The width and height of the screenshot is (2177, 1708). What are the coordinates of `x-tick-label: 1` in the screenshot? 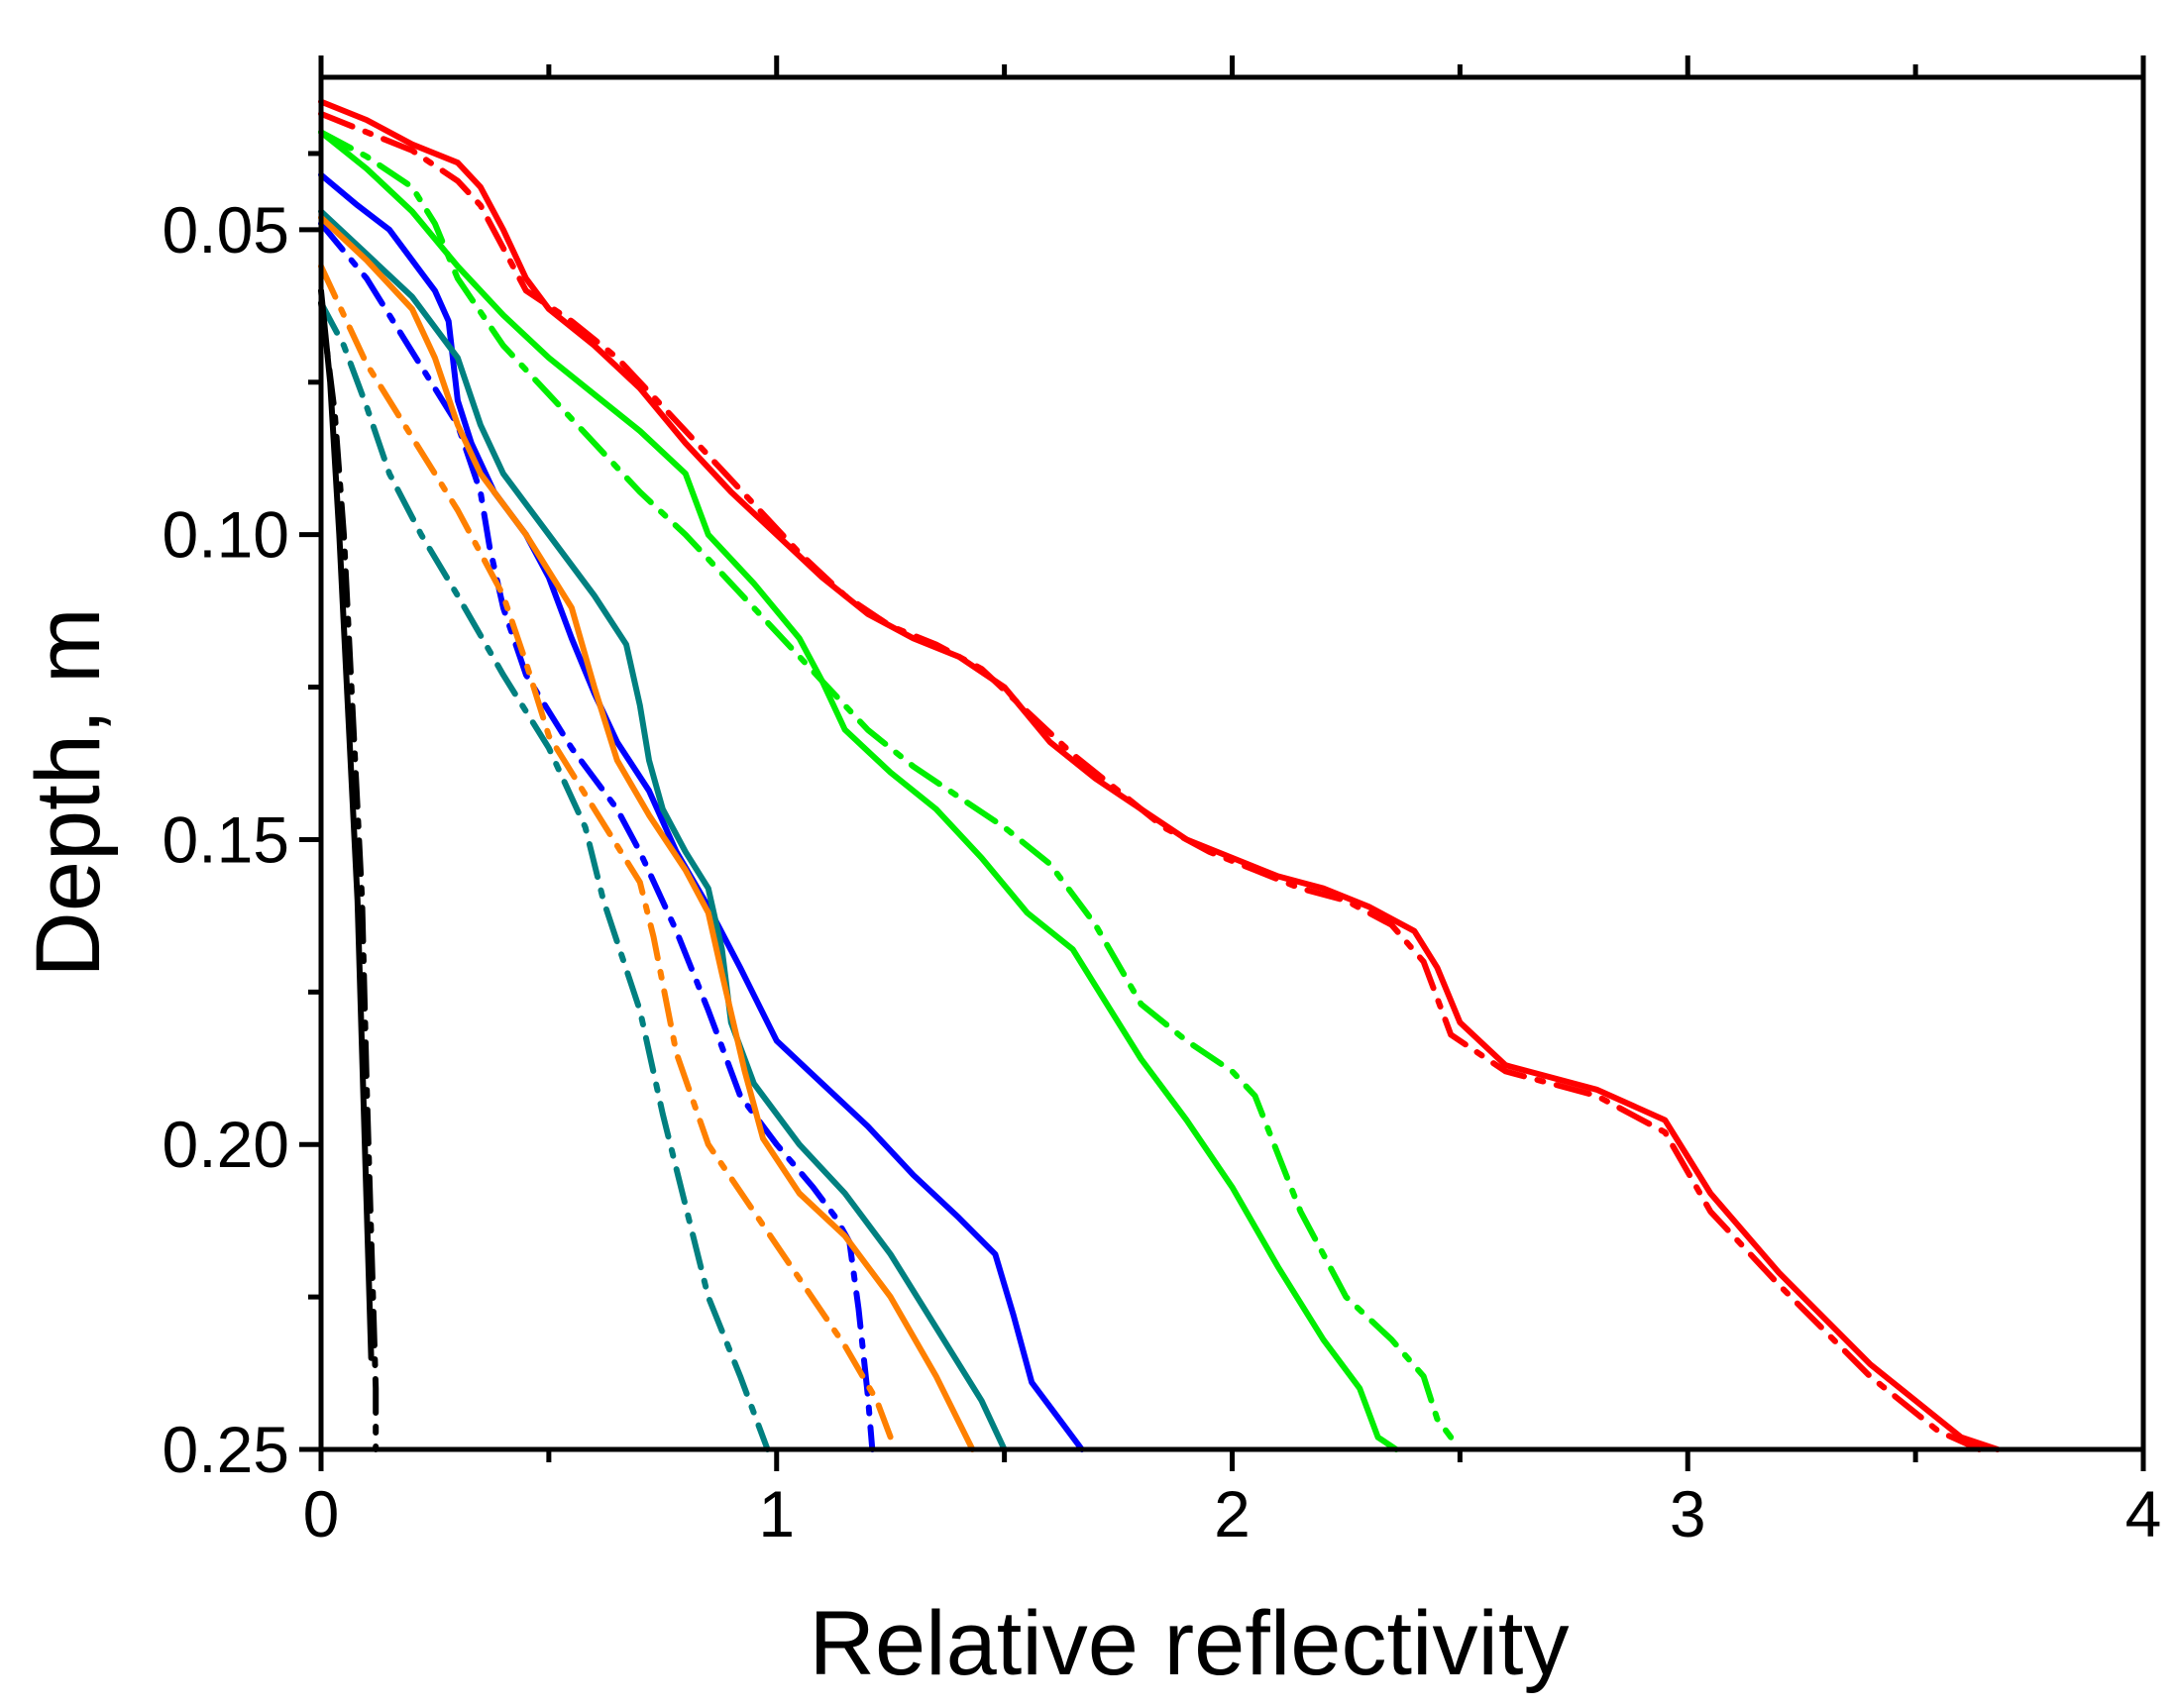 It's located at (776, 1513).